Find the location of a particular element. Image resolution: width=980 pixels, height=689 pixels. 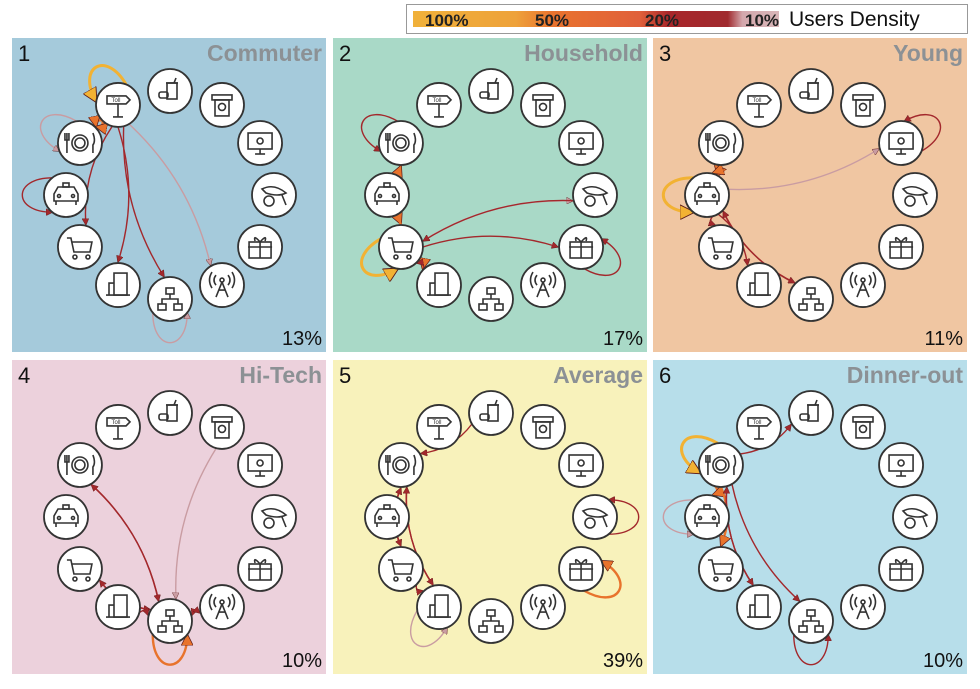

legend-title: Users Density is located at coordinates (854, 19).